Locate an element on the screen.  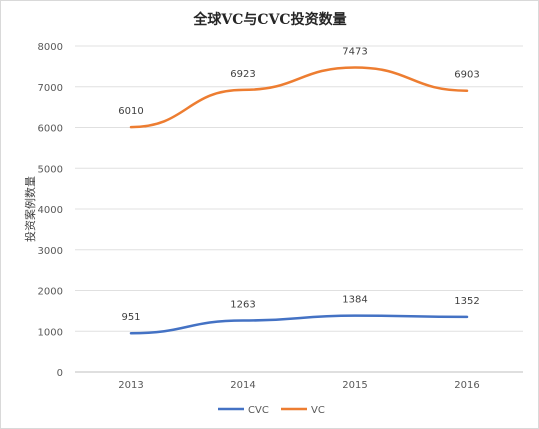
y-tick-labels: 0 1000 2000 3000 4000 5000 6000 7000 8000 is located at coordinates (50, 210).